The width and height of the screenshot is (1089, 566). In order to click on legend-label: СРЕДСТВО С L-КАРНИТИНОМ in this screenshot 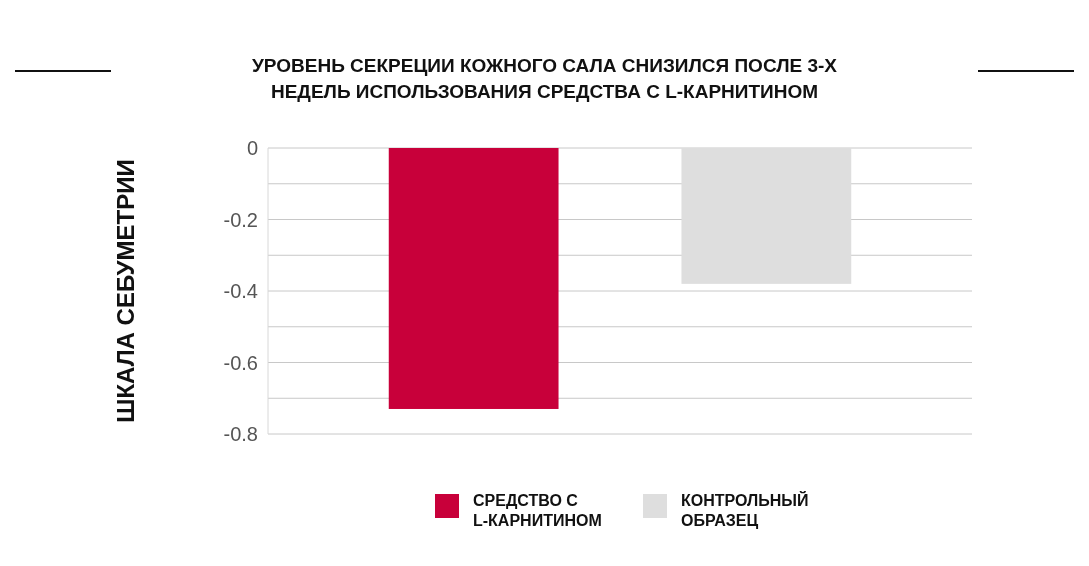, I will do `click(537, 510)`.